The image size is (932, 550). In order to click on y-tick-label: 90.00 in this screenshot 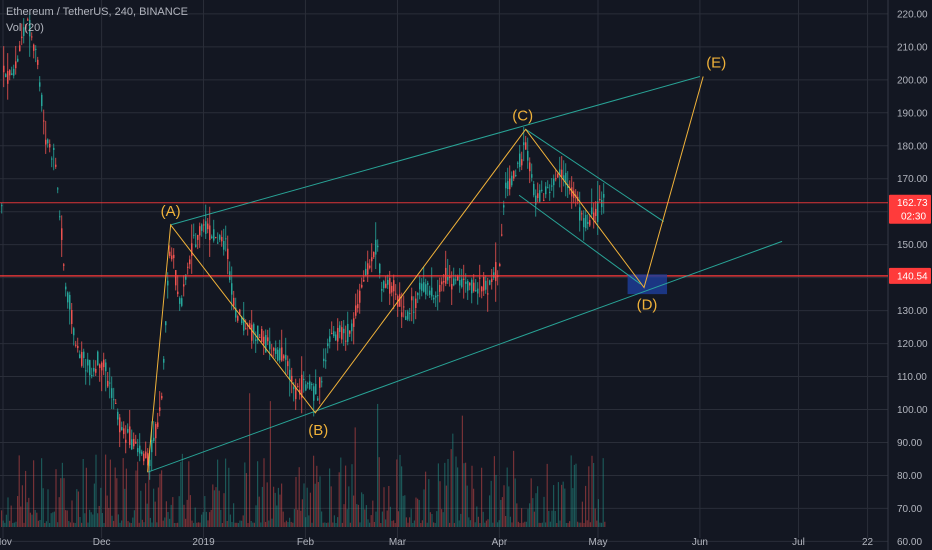, I will do `click(909, 443)`.